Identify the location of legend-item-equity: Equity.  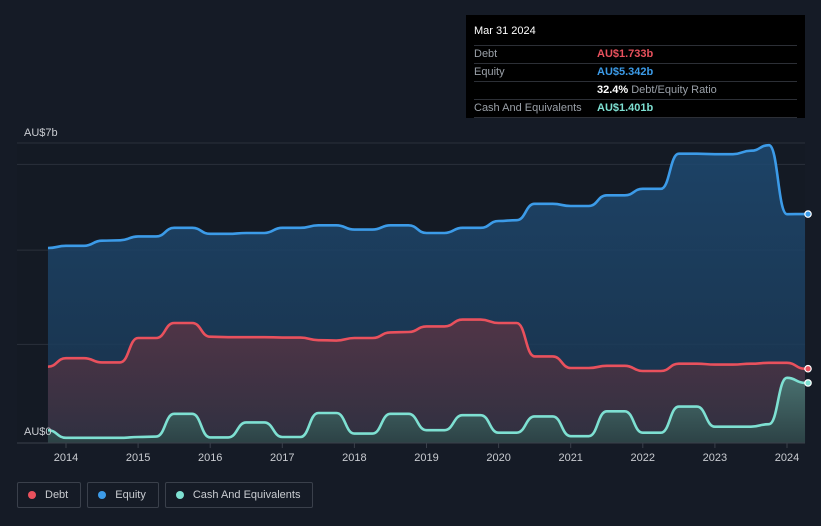
(123, 495).